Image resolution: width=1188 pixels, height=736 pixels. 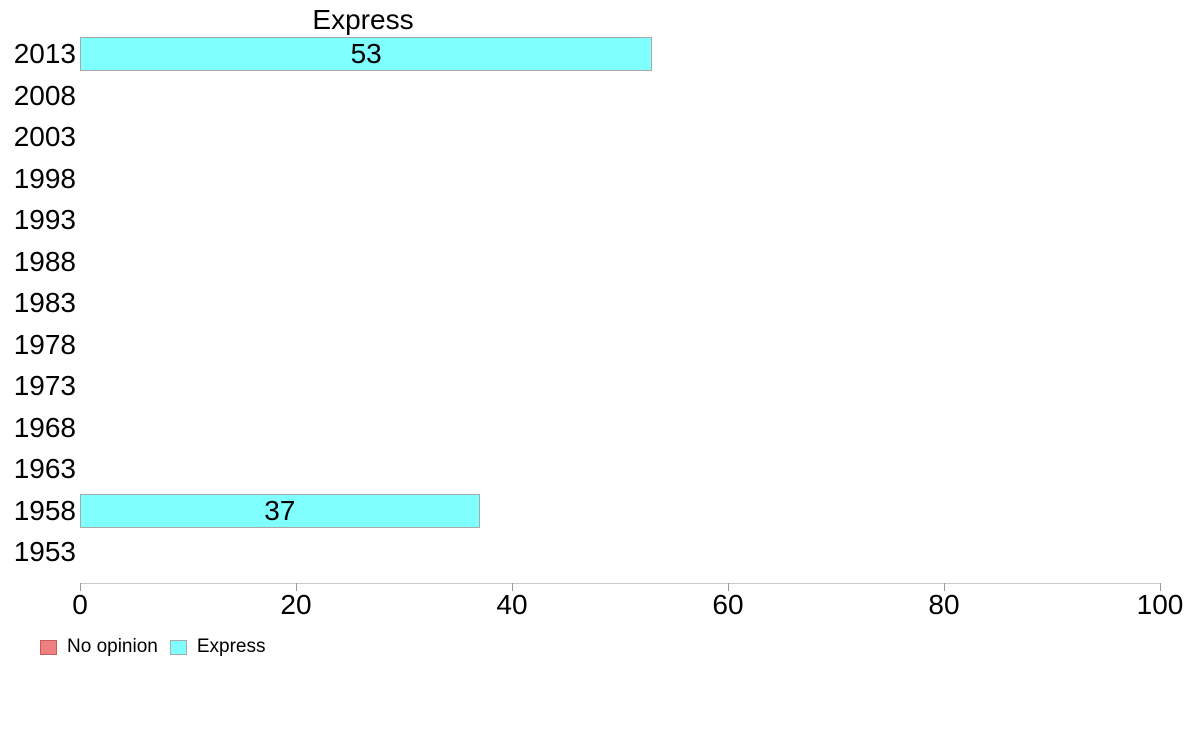 I want to click on y-axis-label-1973: 1973, so click(x=44, y=385).